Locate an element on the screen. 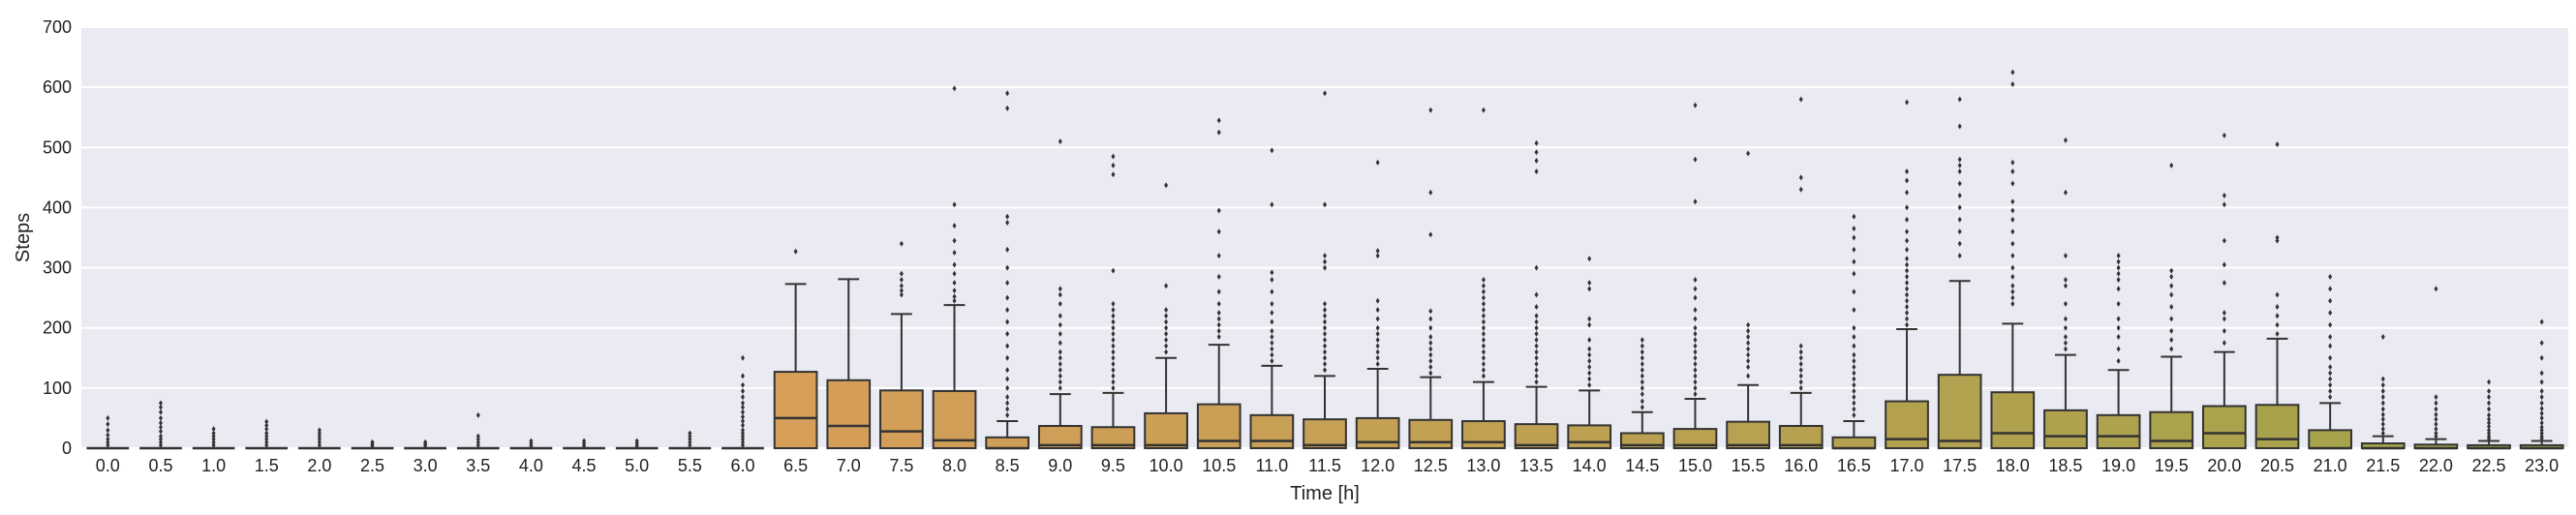  x-tick-label: 19.0 is located at coordinates (2118, 465).